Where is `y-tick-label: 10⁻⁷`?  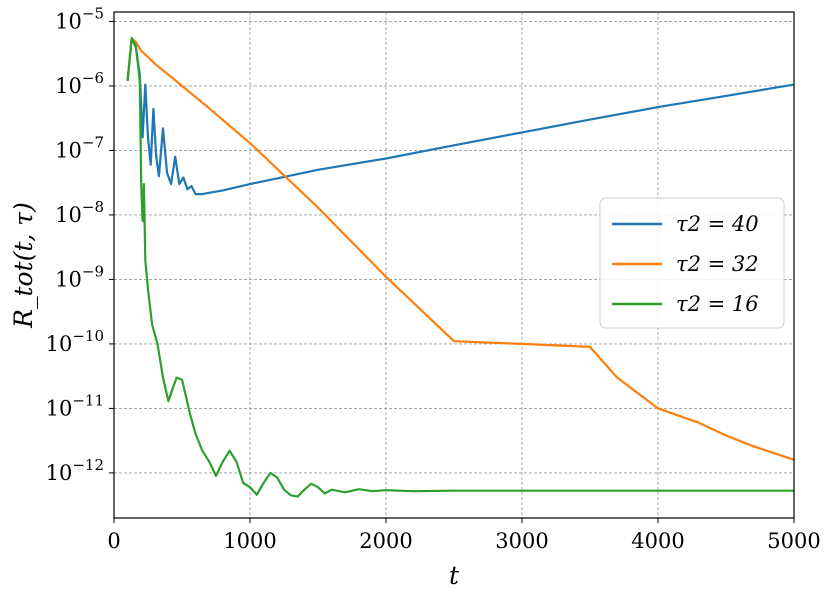
y-tick-label: 10⁻⁷ is located at coordinates (79, 147).